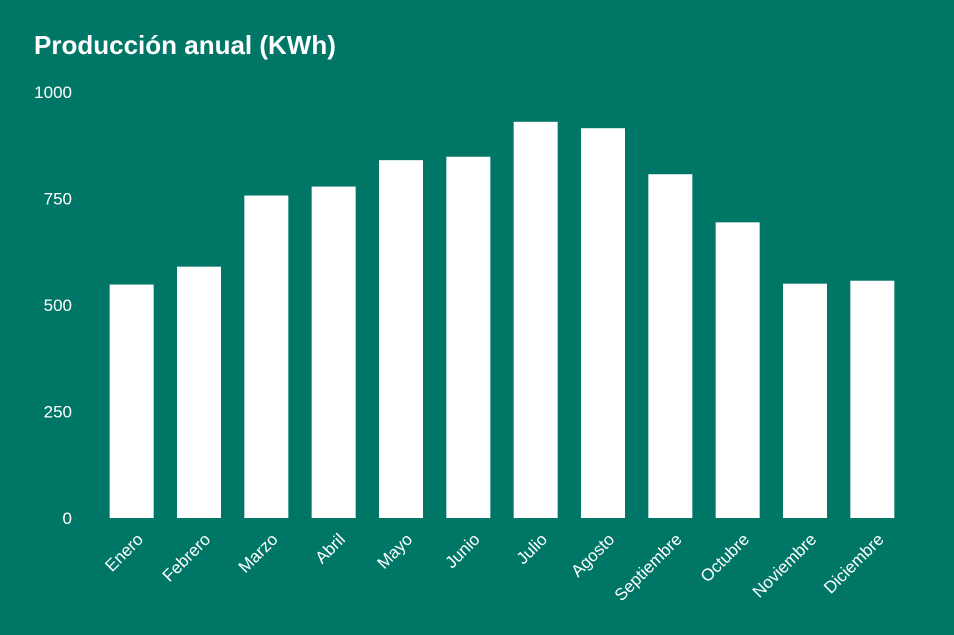 The image size is (954, 635). Describe the element at coordinates (67, 518) in the screenshot. I see `y-tick-label: 0` at that location.